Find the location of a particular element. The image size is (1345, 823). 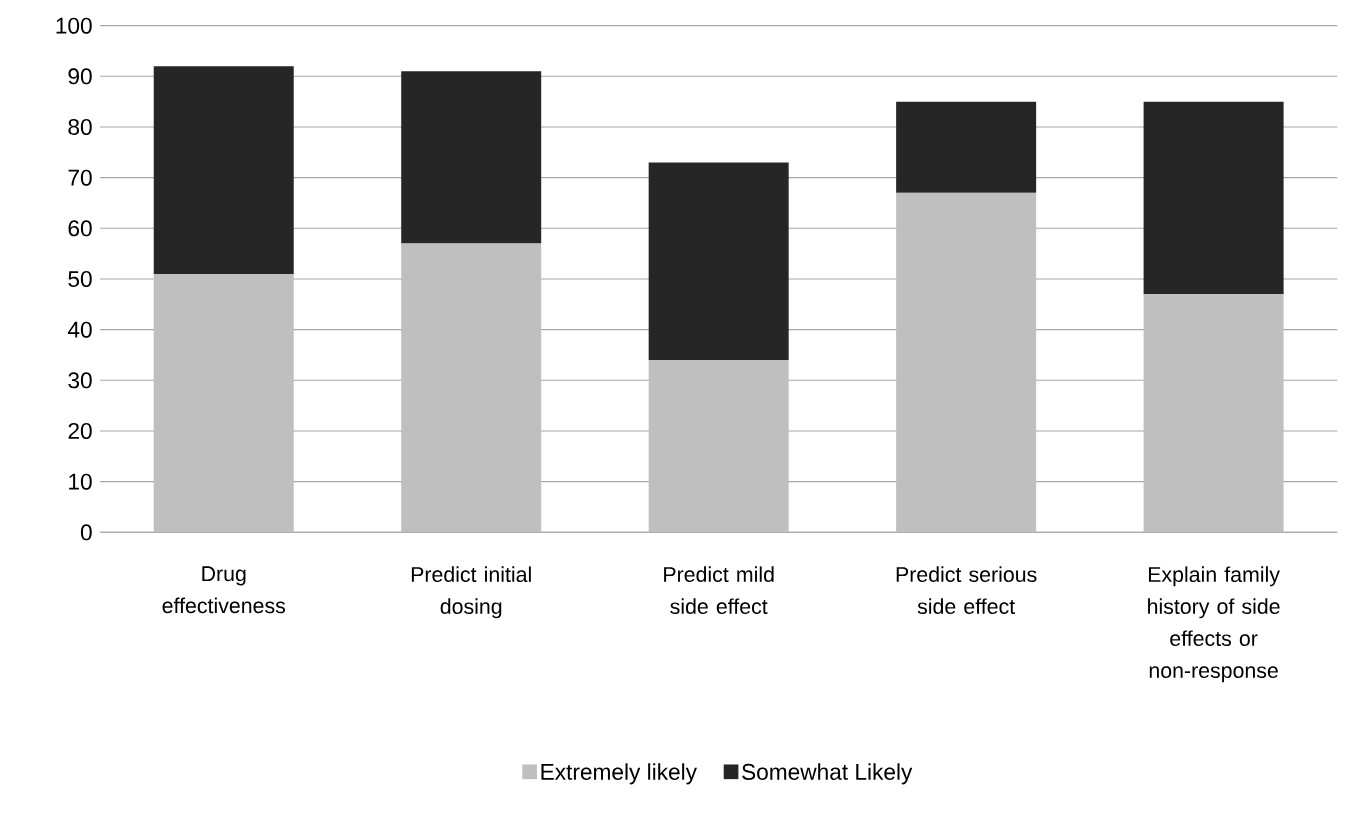

y-tick-label: 40 is located at coordinates (79, 329).